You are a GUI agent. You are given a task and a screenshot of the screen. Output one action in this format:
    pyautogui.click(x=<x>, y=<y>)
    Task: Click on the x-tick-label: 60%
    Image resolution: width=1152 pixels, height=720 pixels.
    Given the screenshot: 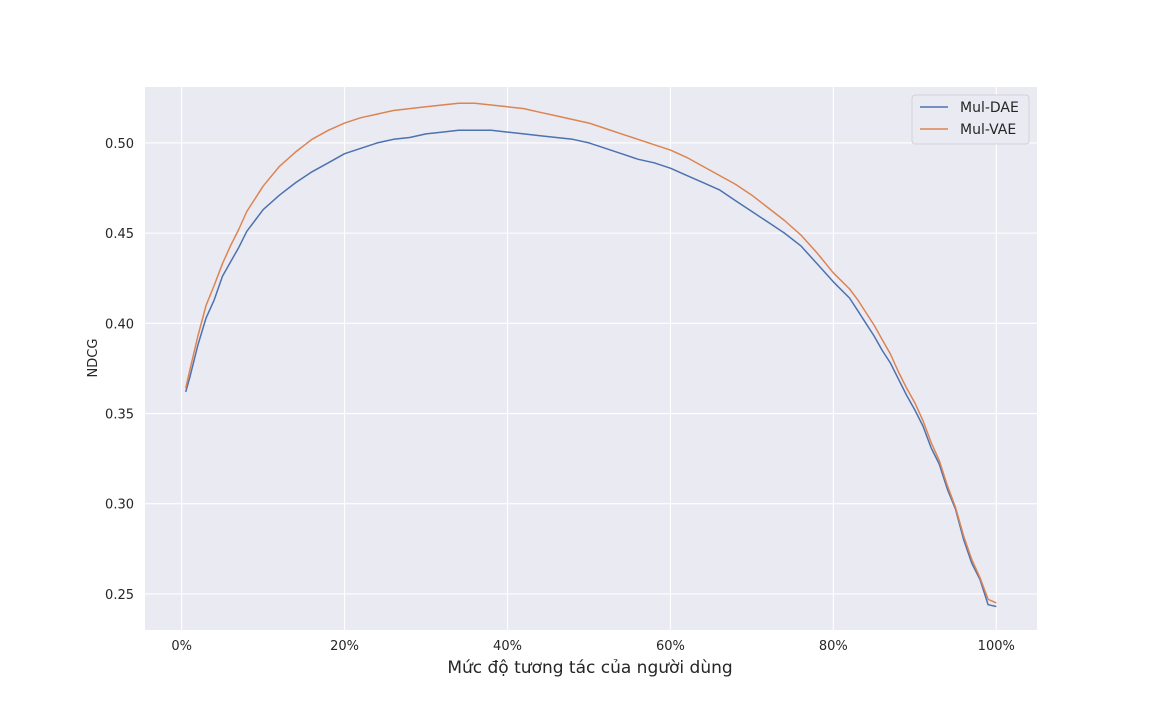 What is the action you would take?
    pyautogui.click(x=670, y=646)
    